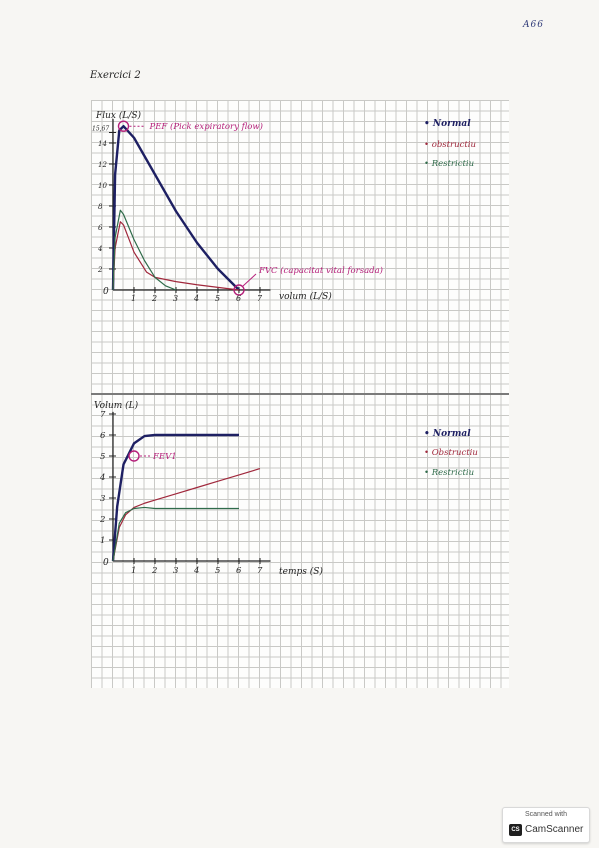 The image size is (599, 848). What do you see at coordinates (100, 128) in the screenshot?
I see `y-tick-label: 15,67` at bounding box center [100, 128].